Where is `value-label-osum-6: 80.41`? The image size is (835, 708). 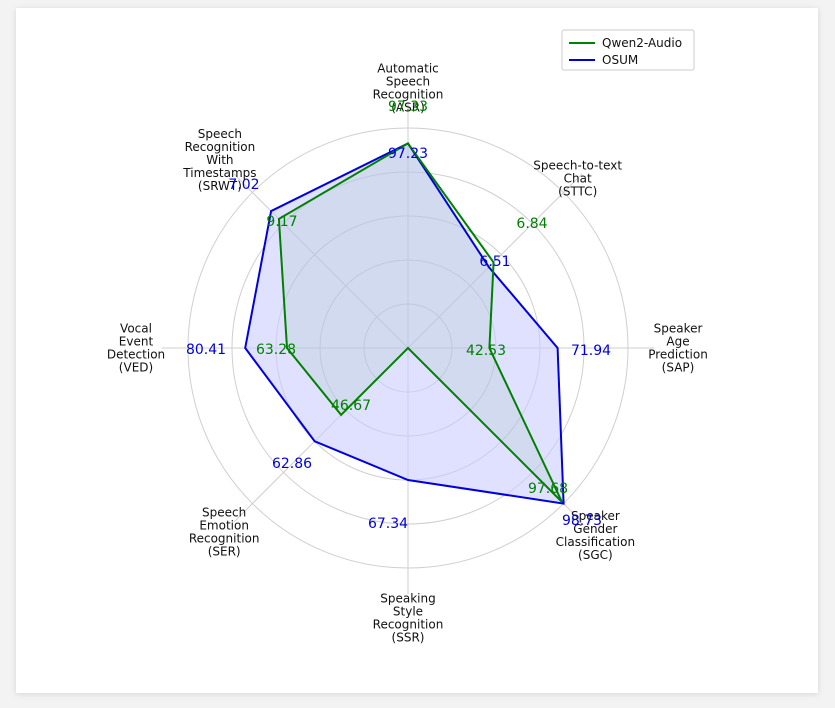
value-label-osum-6: 80.41 is located at coordinates (206, 350).